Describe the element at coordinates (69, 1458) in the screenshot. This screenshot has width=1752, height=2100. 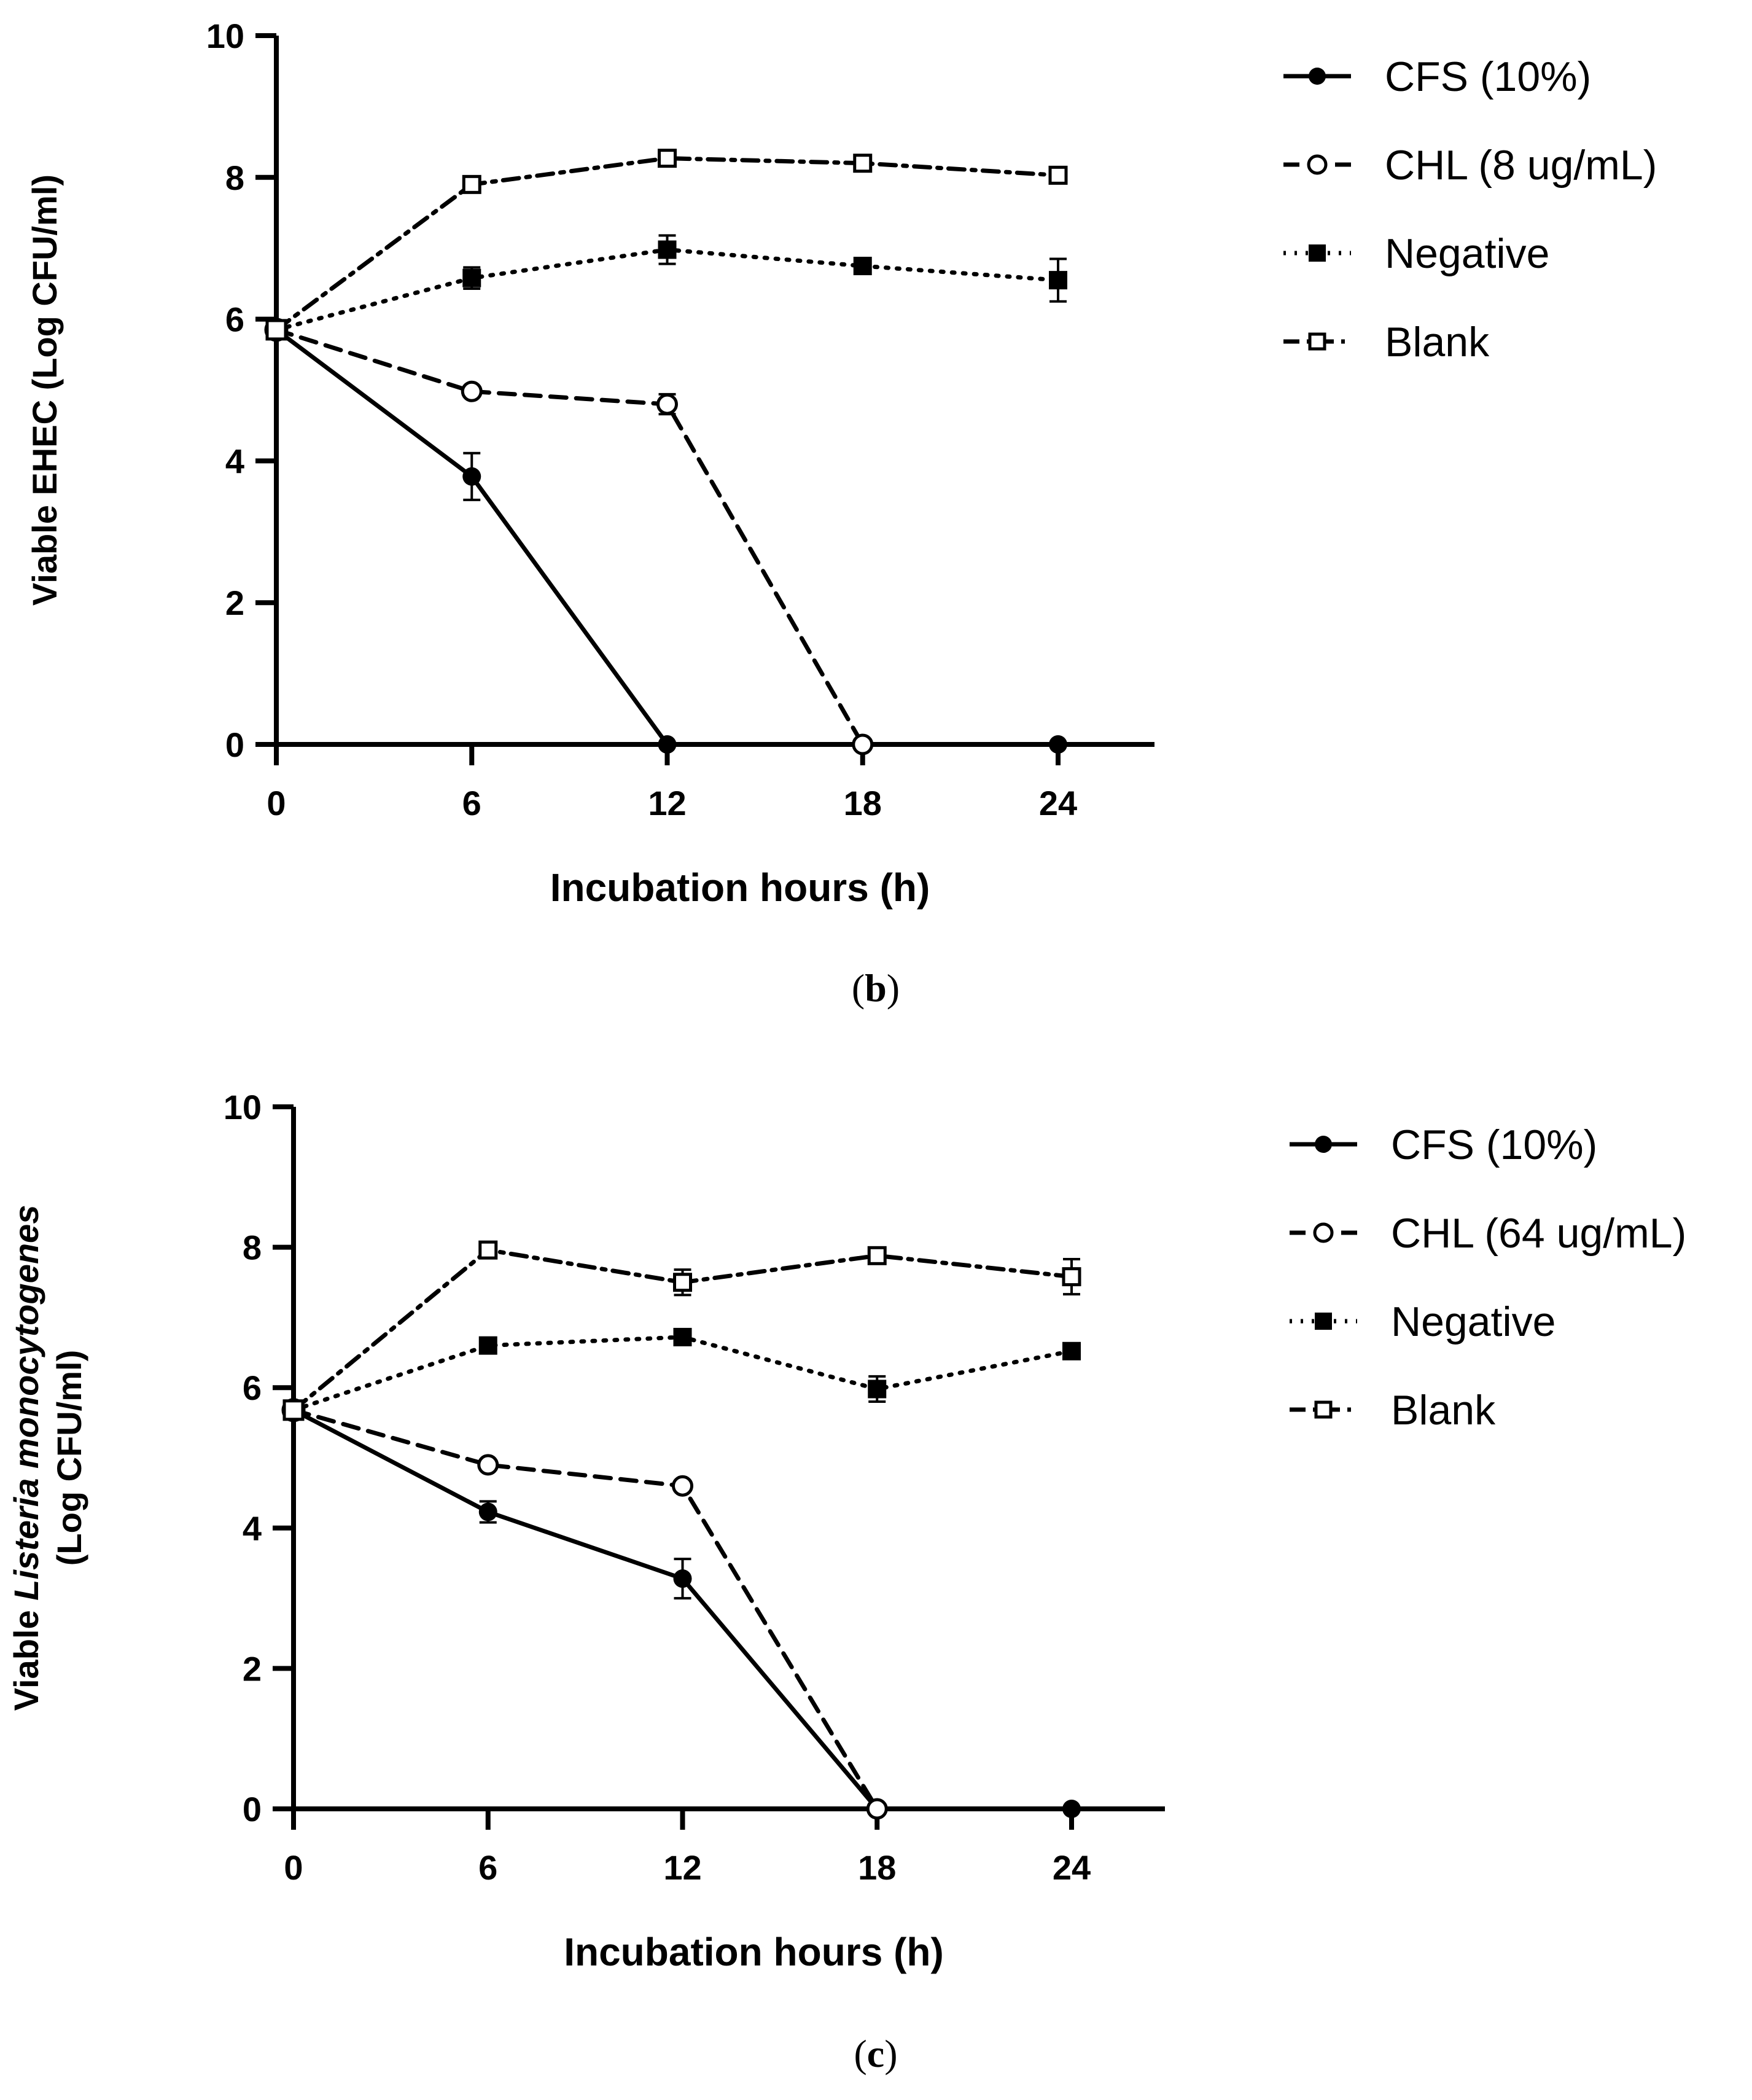
I see `y-axis-title-line2: (Log CFU/ml)` at that location.